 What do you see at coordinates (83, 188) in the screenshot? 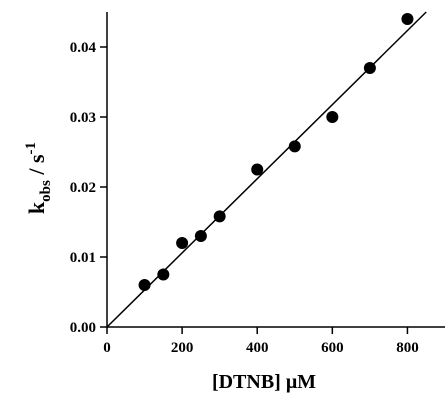
I see `y-tick-label: 0.02` at bounding box center [83, 188].